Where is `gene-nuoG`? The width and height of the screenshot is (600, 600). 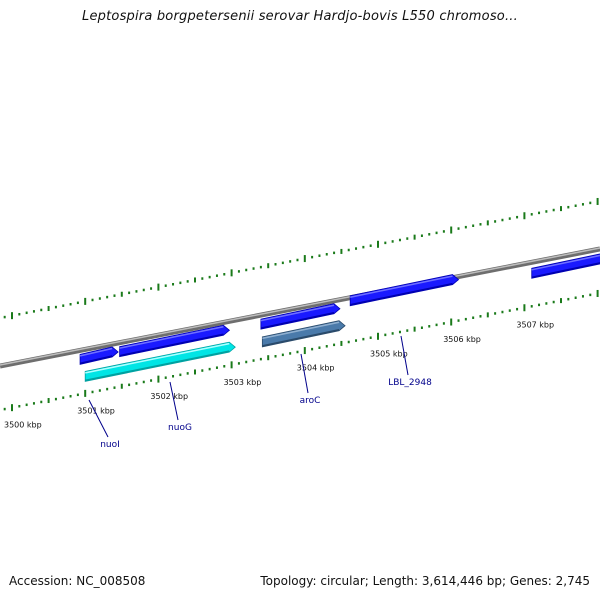
gene-nuoG is located at coordinates (160, 361).